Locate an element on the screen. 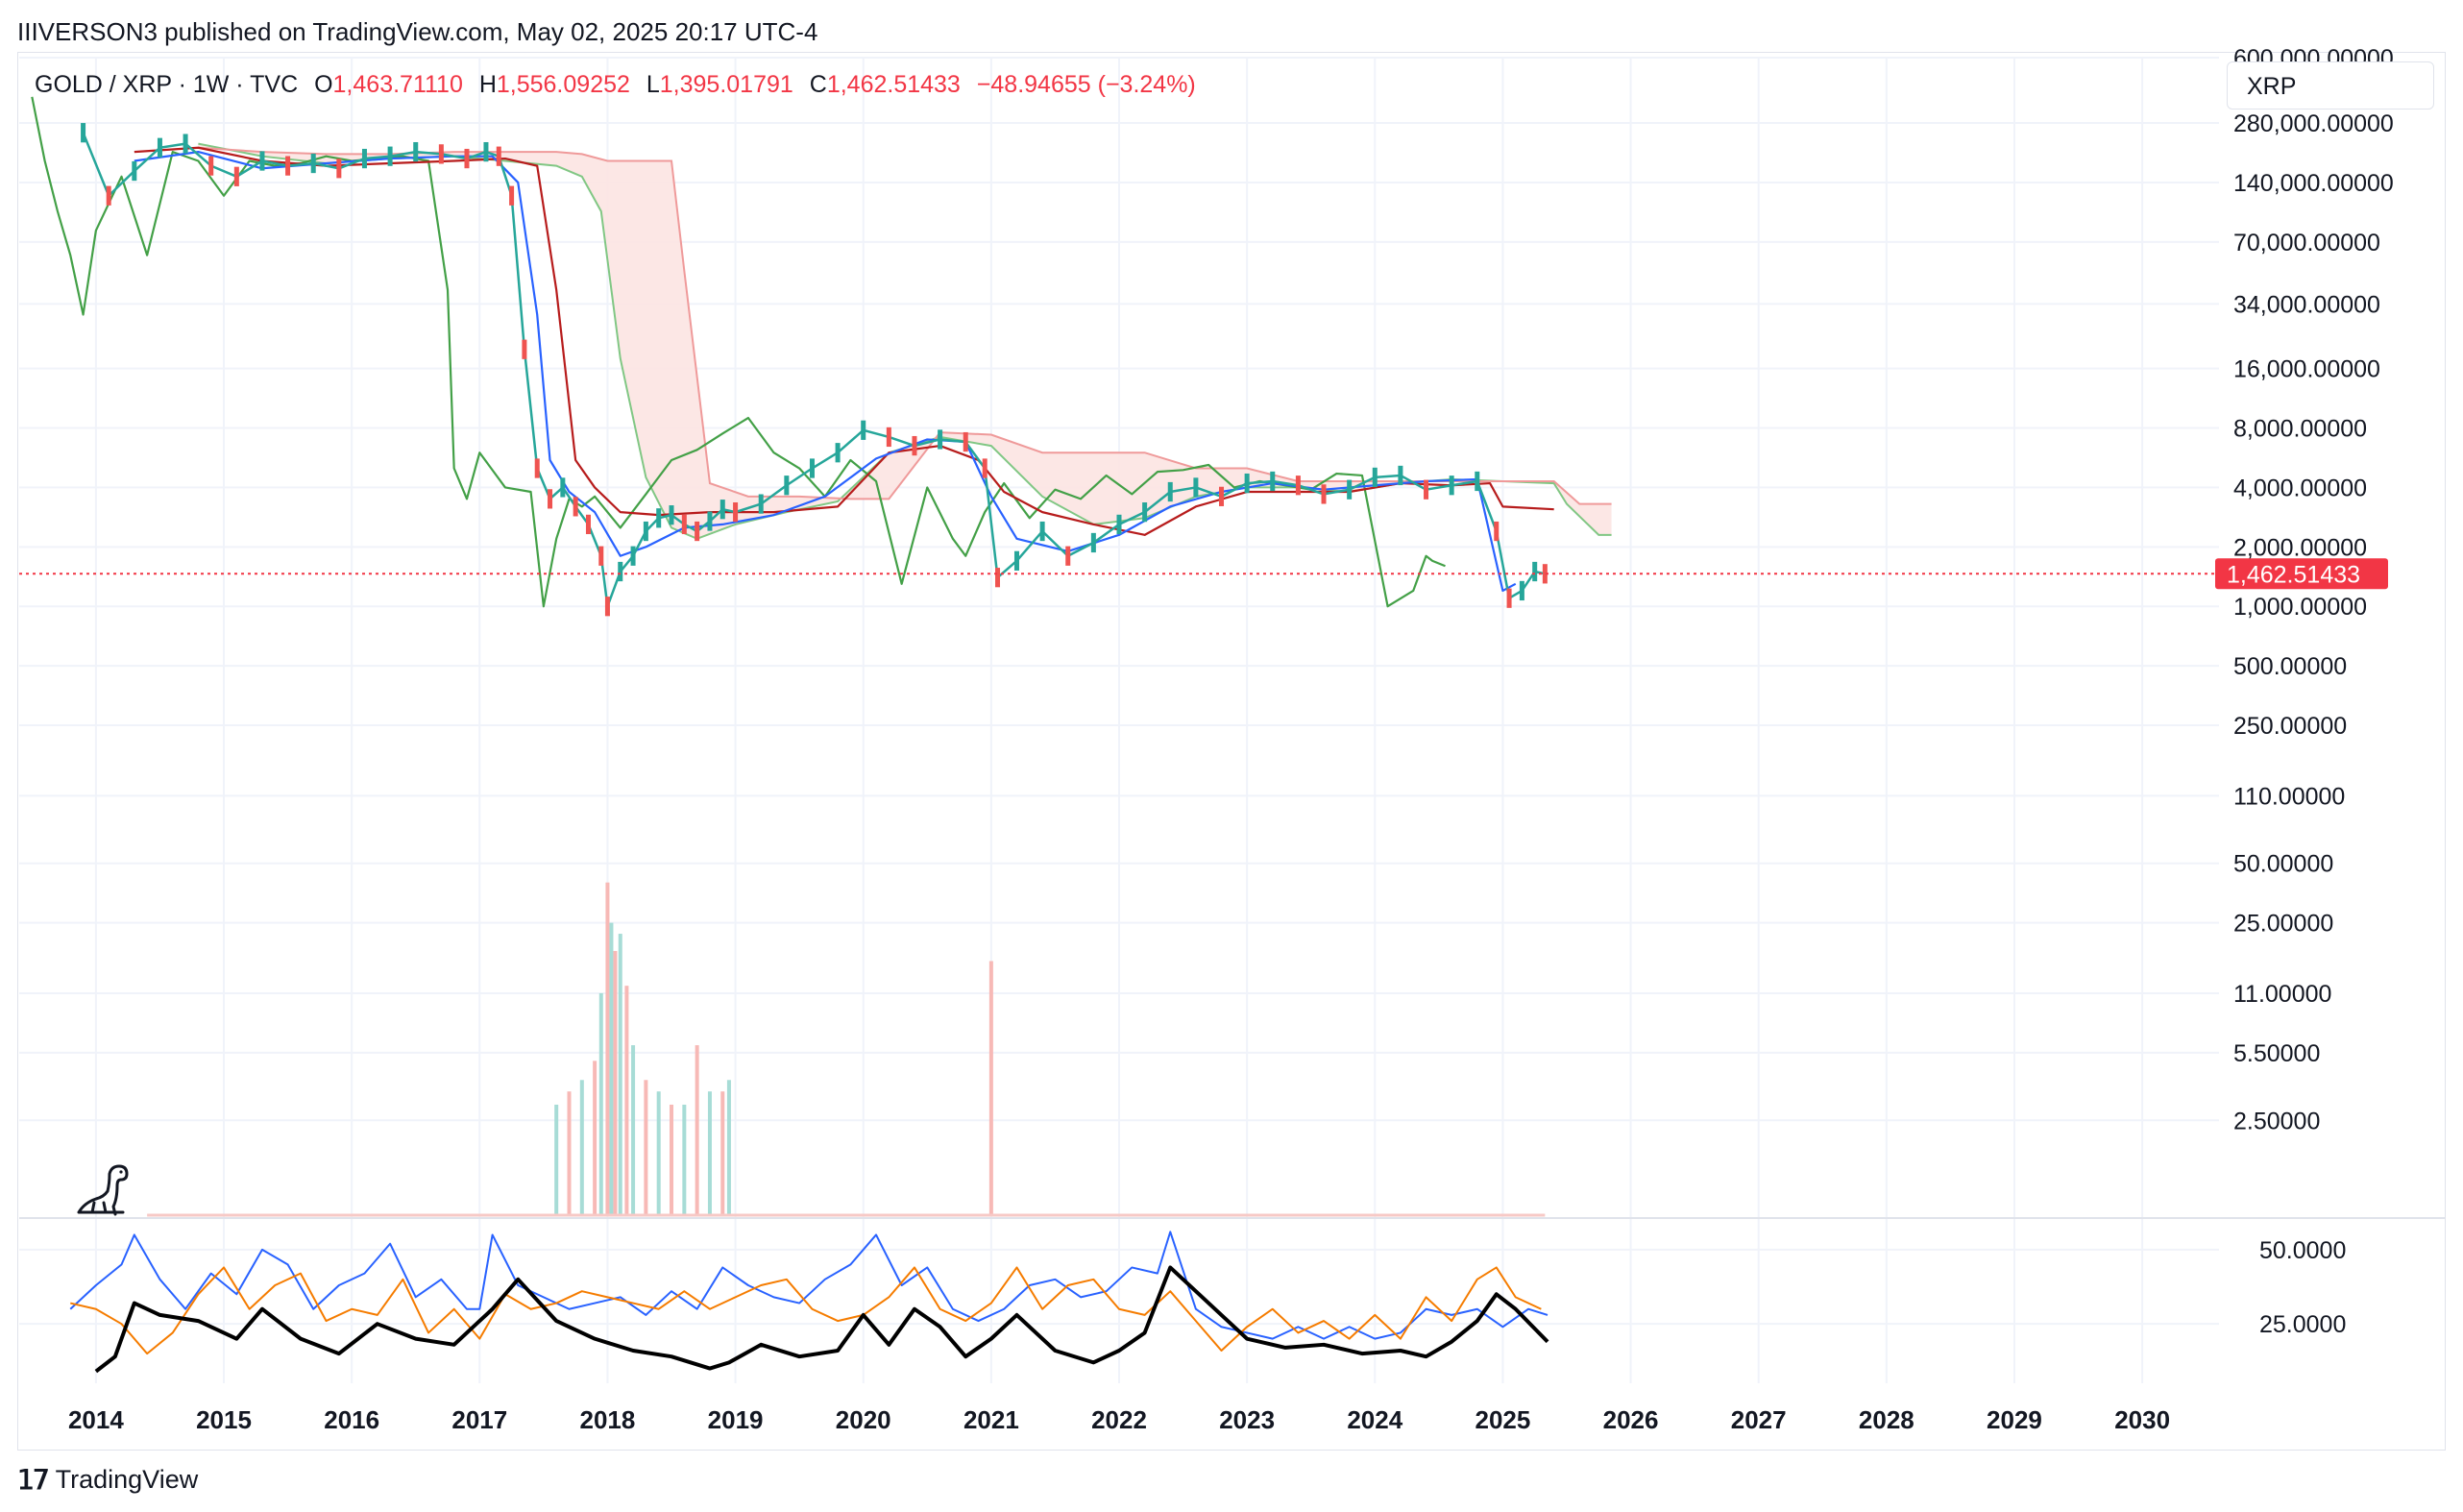 Image resolution: width=2463 pixels, height=1512 pixels. high-label: H is located at coordinates (487, 84).